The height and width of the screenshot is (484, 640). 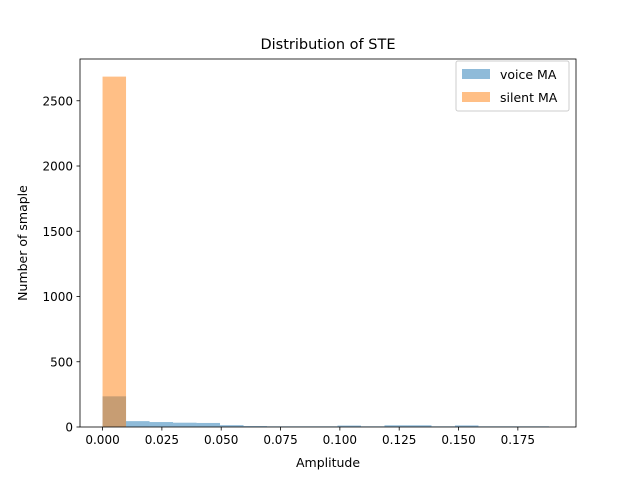 I want to click on y-tick-label: 500, so click(x=61, y=362).